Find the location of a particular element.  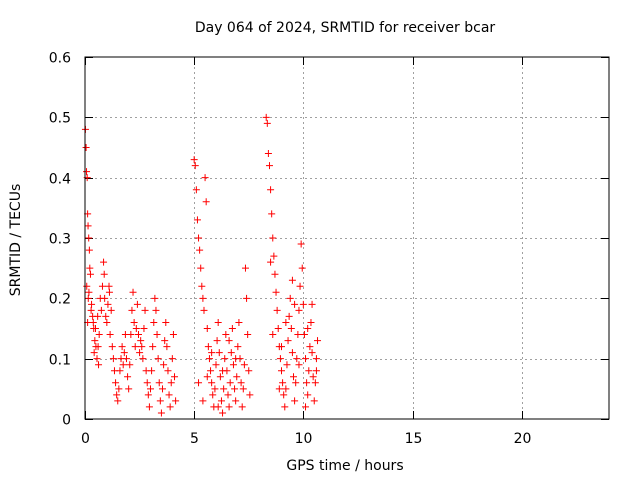

x-tick-label: 0 is located at coordinates (85, 439).